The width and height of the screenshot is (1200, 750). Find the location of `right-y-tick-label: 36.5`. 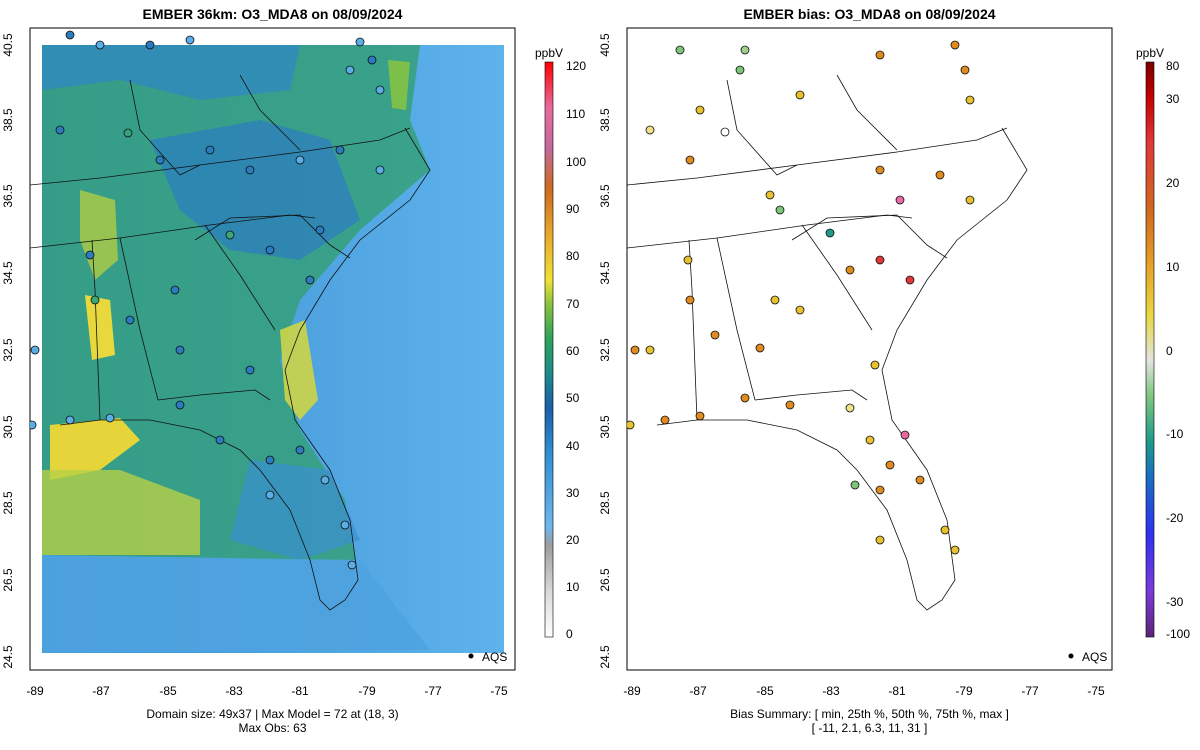

right-y-tick-label: 36.5 is located at coordinates (605, 196).